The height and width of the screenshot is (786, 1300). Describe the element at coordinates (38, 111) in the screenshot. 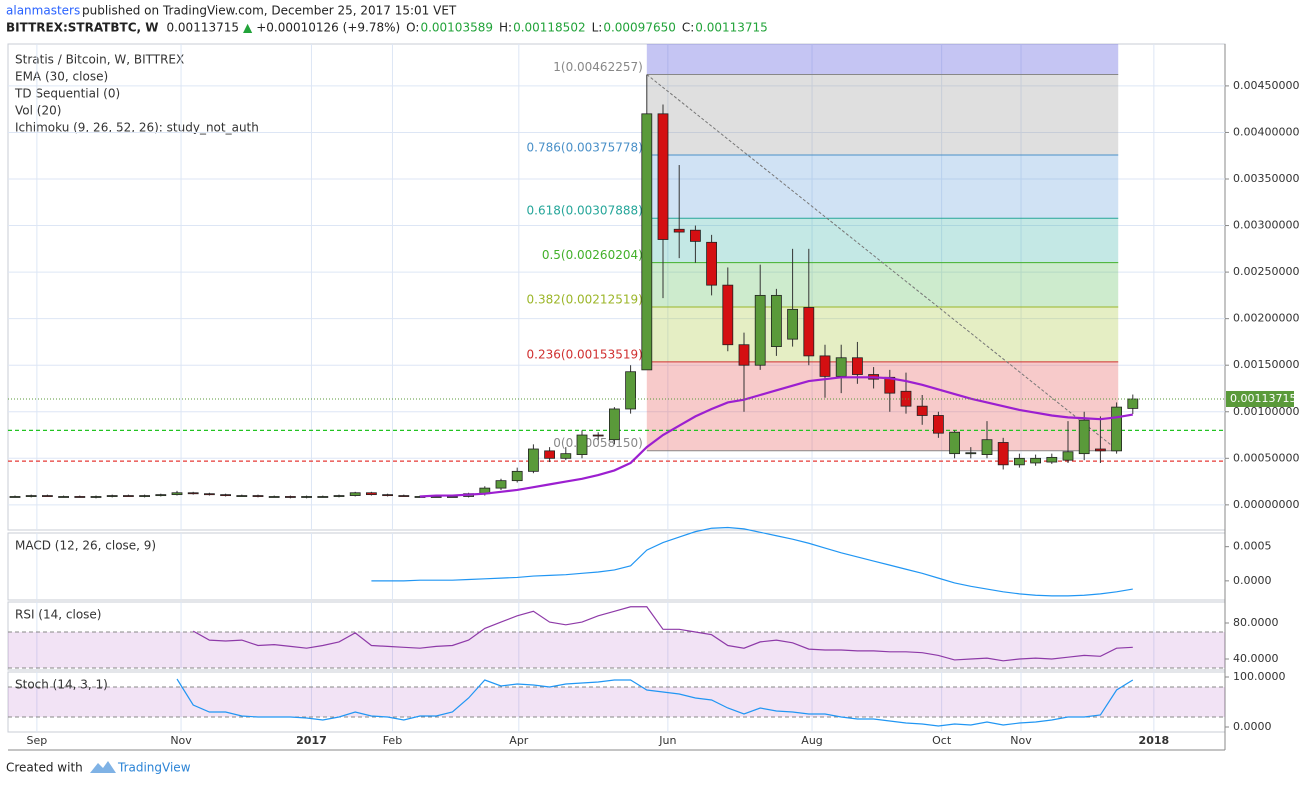

I see `legend-item: Vol (20)` at that location.